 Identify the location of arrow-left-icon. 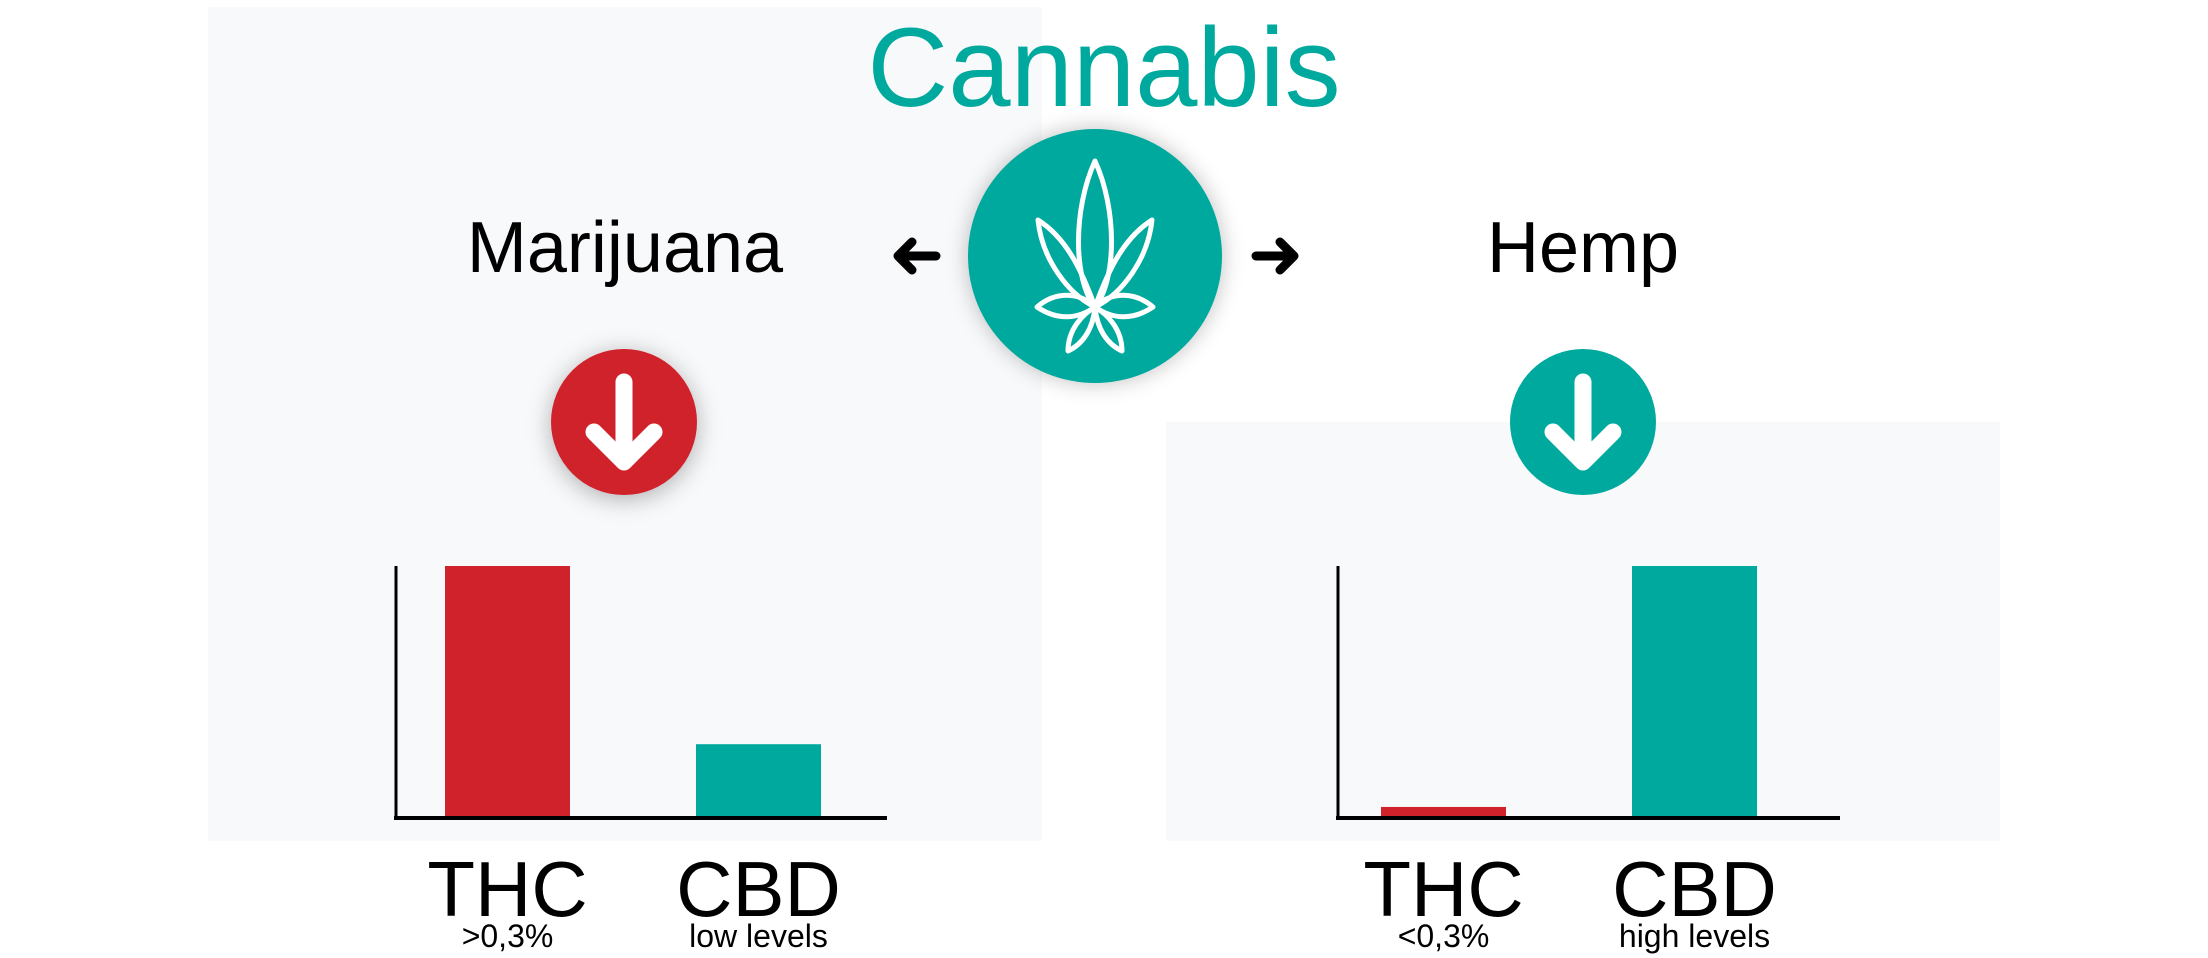
(917, 256).